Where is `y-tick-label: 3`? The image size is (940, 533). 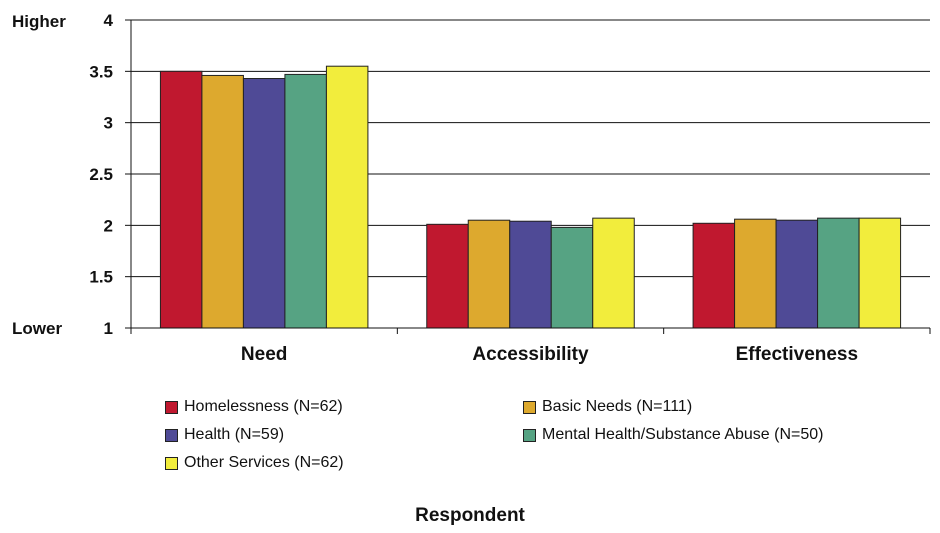 y-tick-label: 3 is located at coordinates (108, 123).